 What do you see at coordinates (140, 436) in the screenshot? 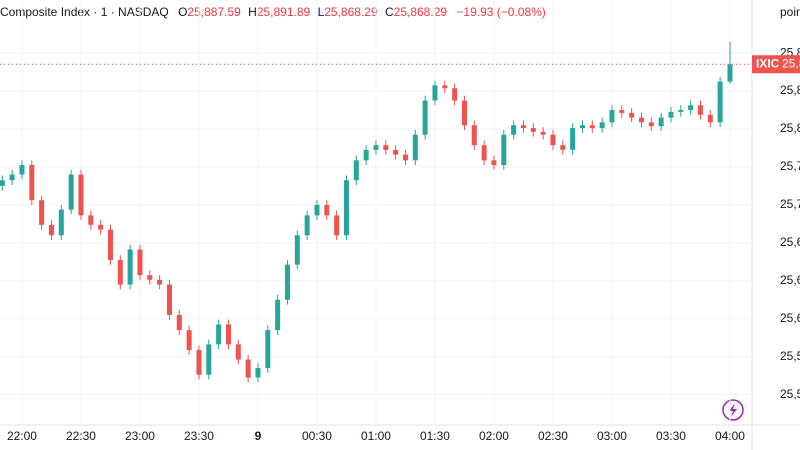
I see `x-tick-label: 23:00` at bounding box center [140, 436].